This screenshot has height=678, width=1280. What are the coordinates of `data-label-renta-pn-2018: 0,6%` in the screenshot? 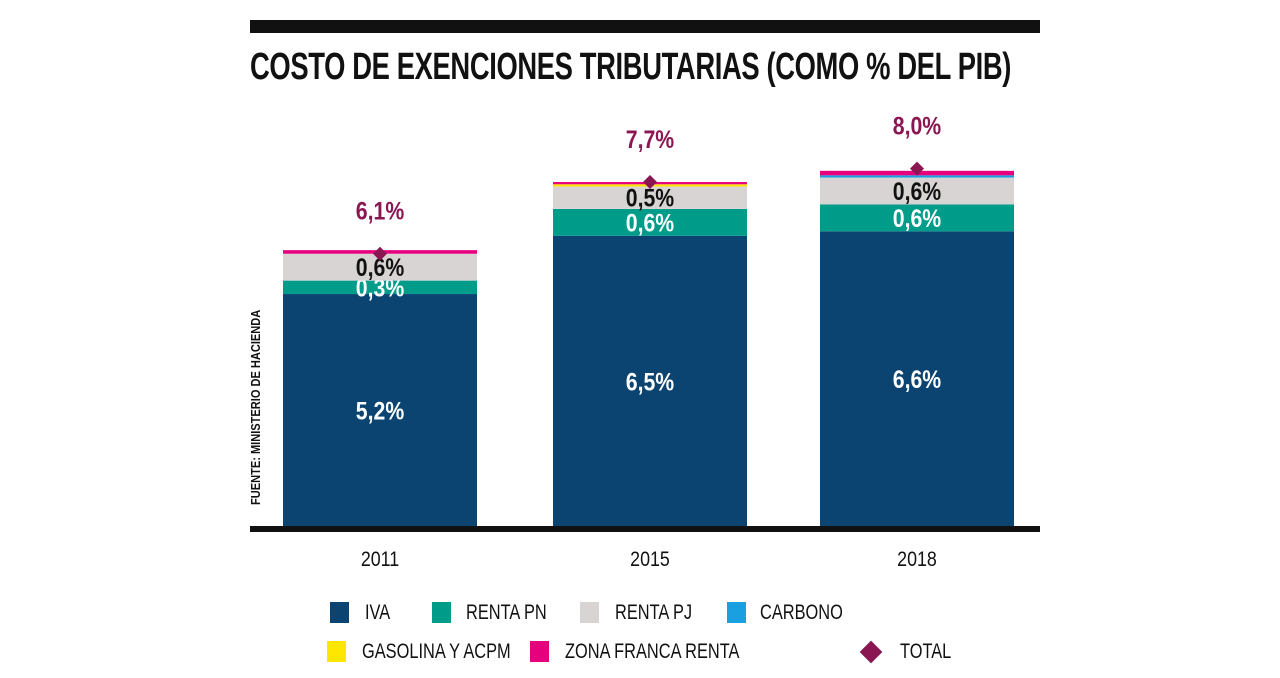 It's located at (917, 218).